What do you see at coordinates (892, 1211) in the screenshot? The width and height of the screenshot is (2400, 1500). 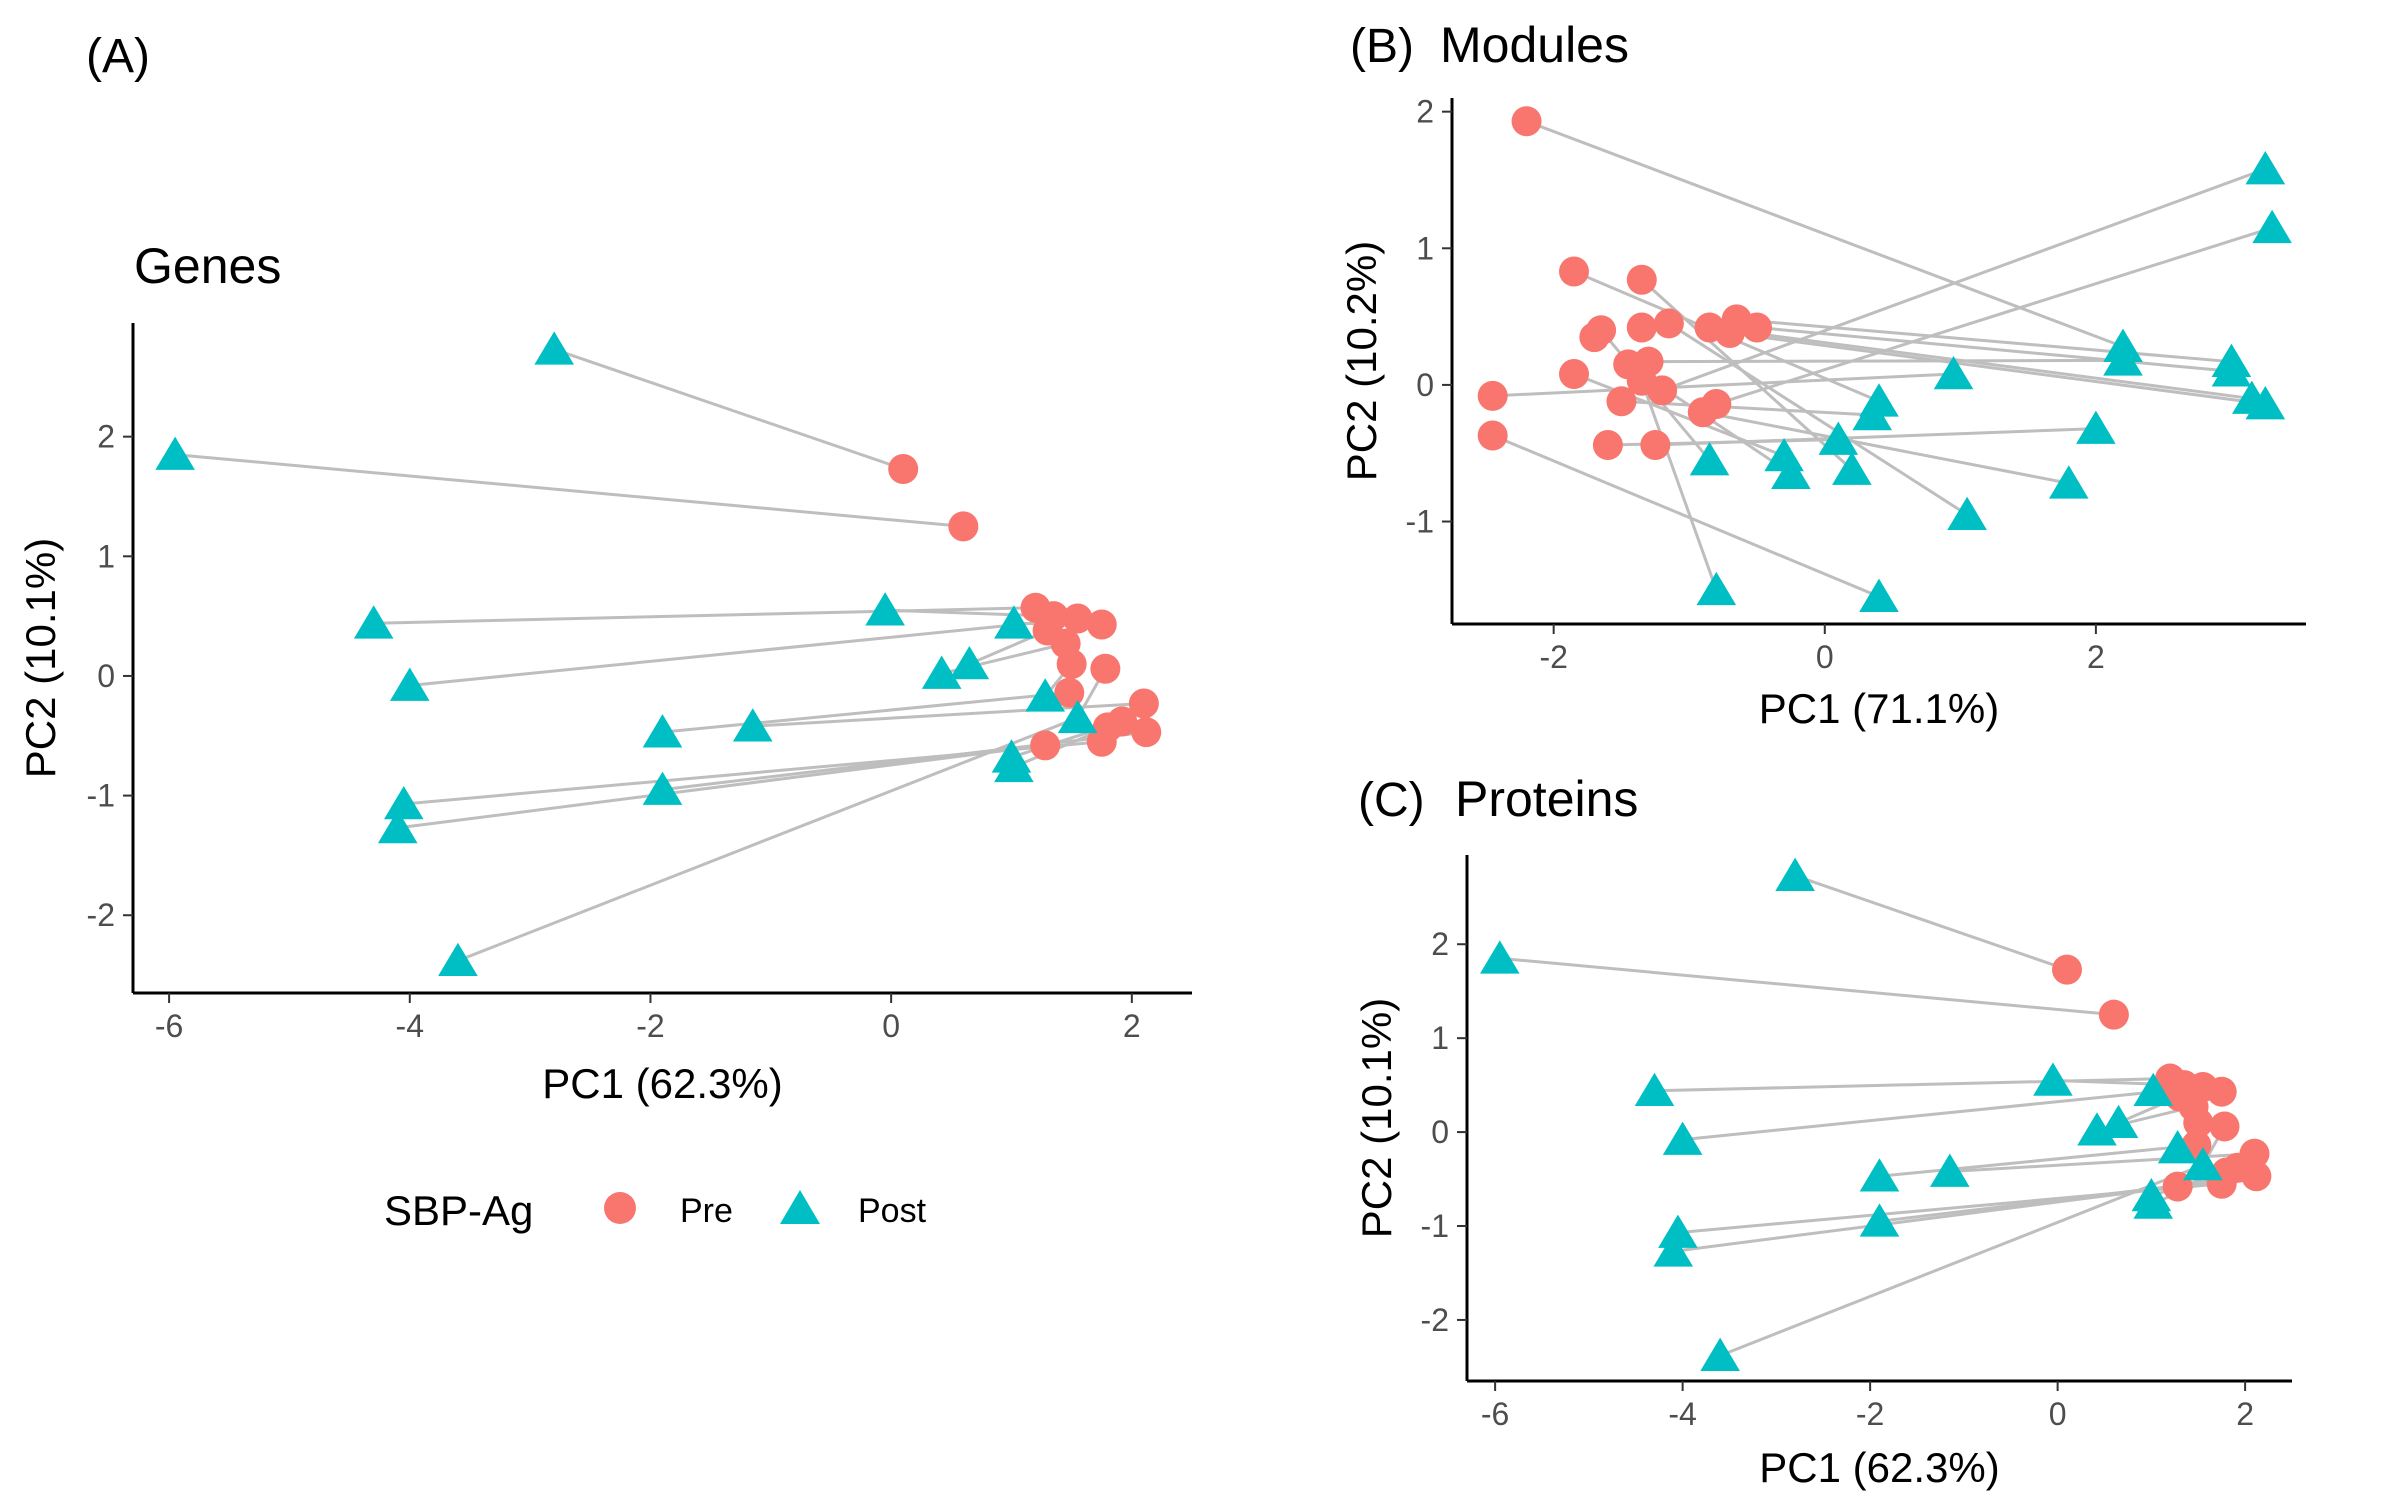 I see `legend-post-label: Post` at bounding box center [892, 1211].